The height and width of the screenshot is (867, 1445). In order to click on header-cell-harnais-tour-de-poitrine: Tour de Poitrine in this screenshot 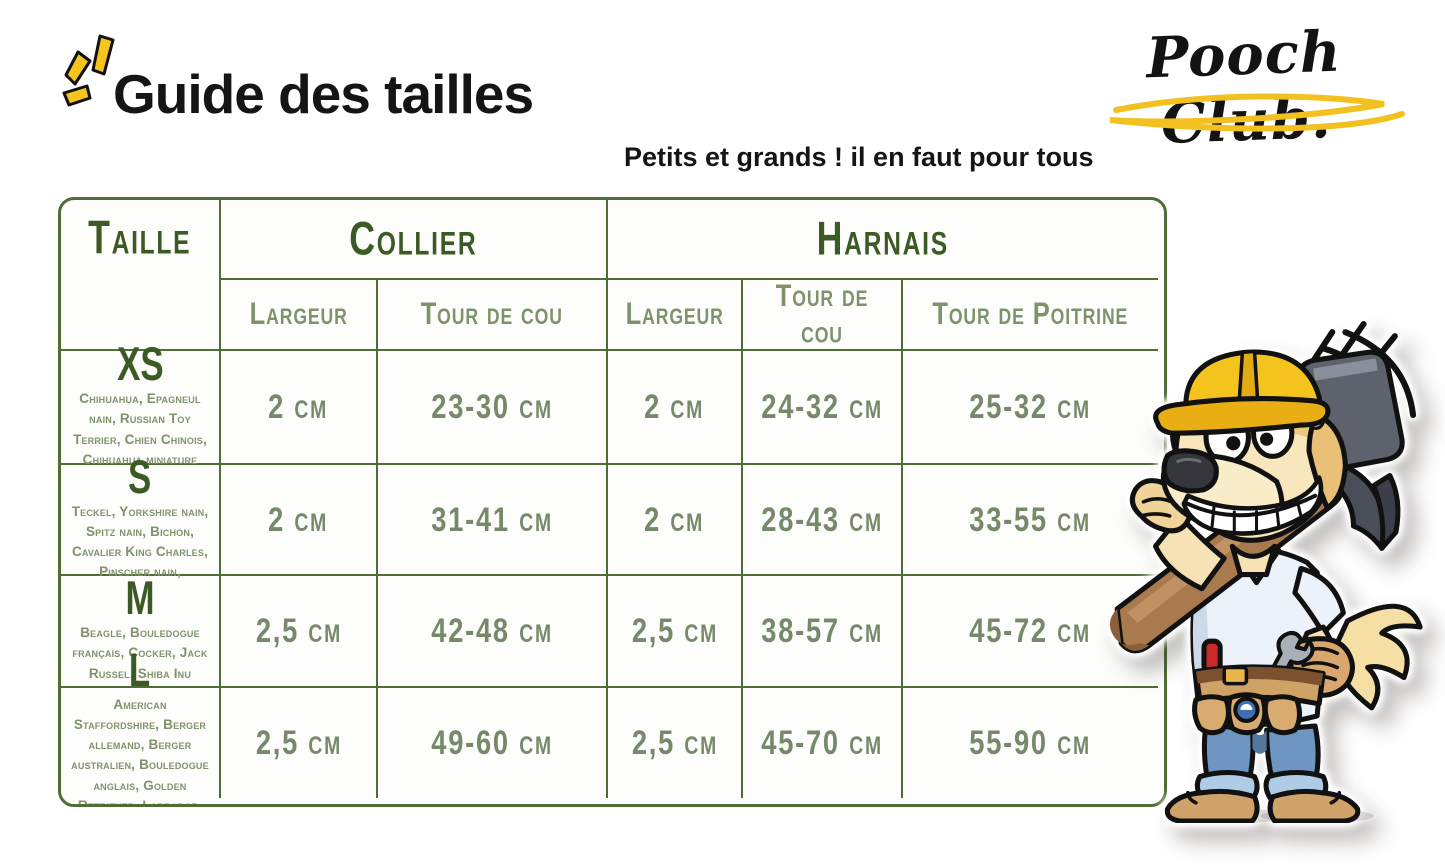, I will do `click(1030, 315)`.